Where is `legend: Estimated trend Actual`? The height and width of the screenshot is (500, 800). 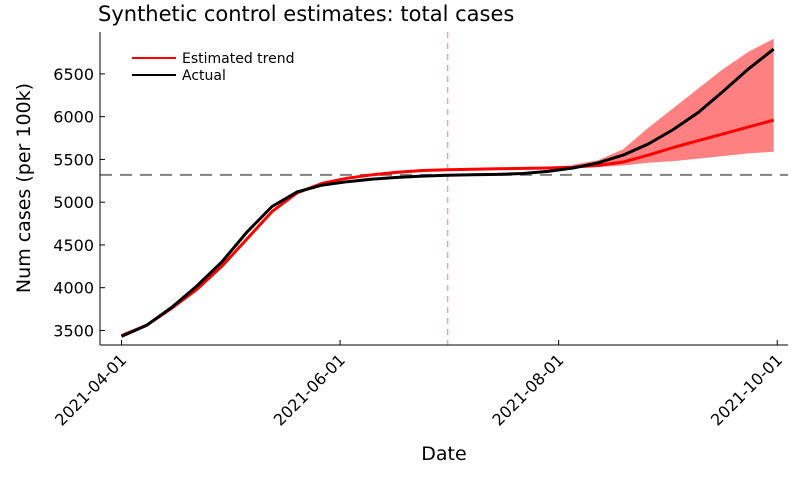
legend: Estimated trend Actual is located at coordinates (213, 67).